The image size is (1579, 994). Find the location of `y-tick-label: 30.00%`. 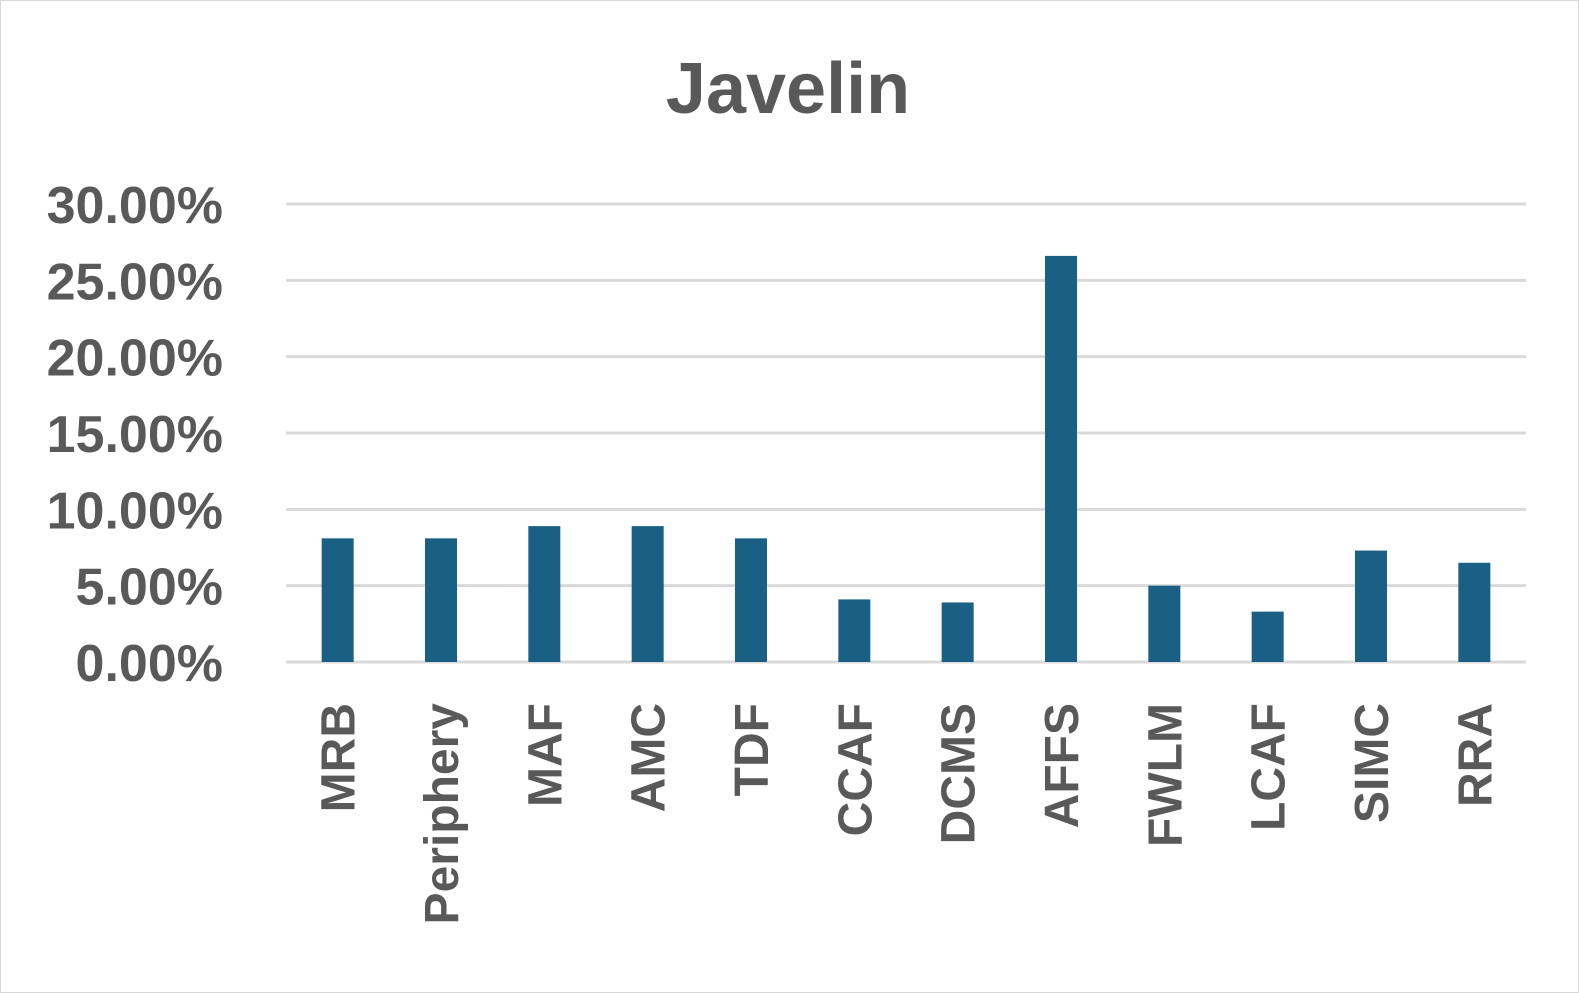

y-tick-label: 30.00% is located at coordinates (135, 206).